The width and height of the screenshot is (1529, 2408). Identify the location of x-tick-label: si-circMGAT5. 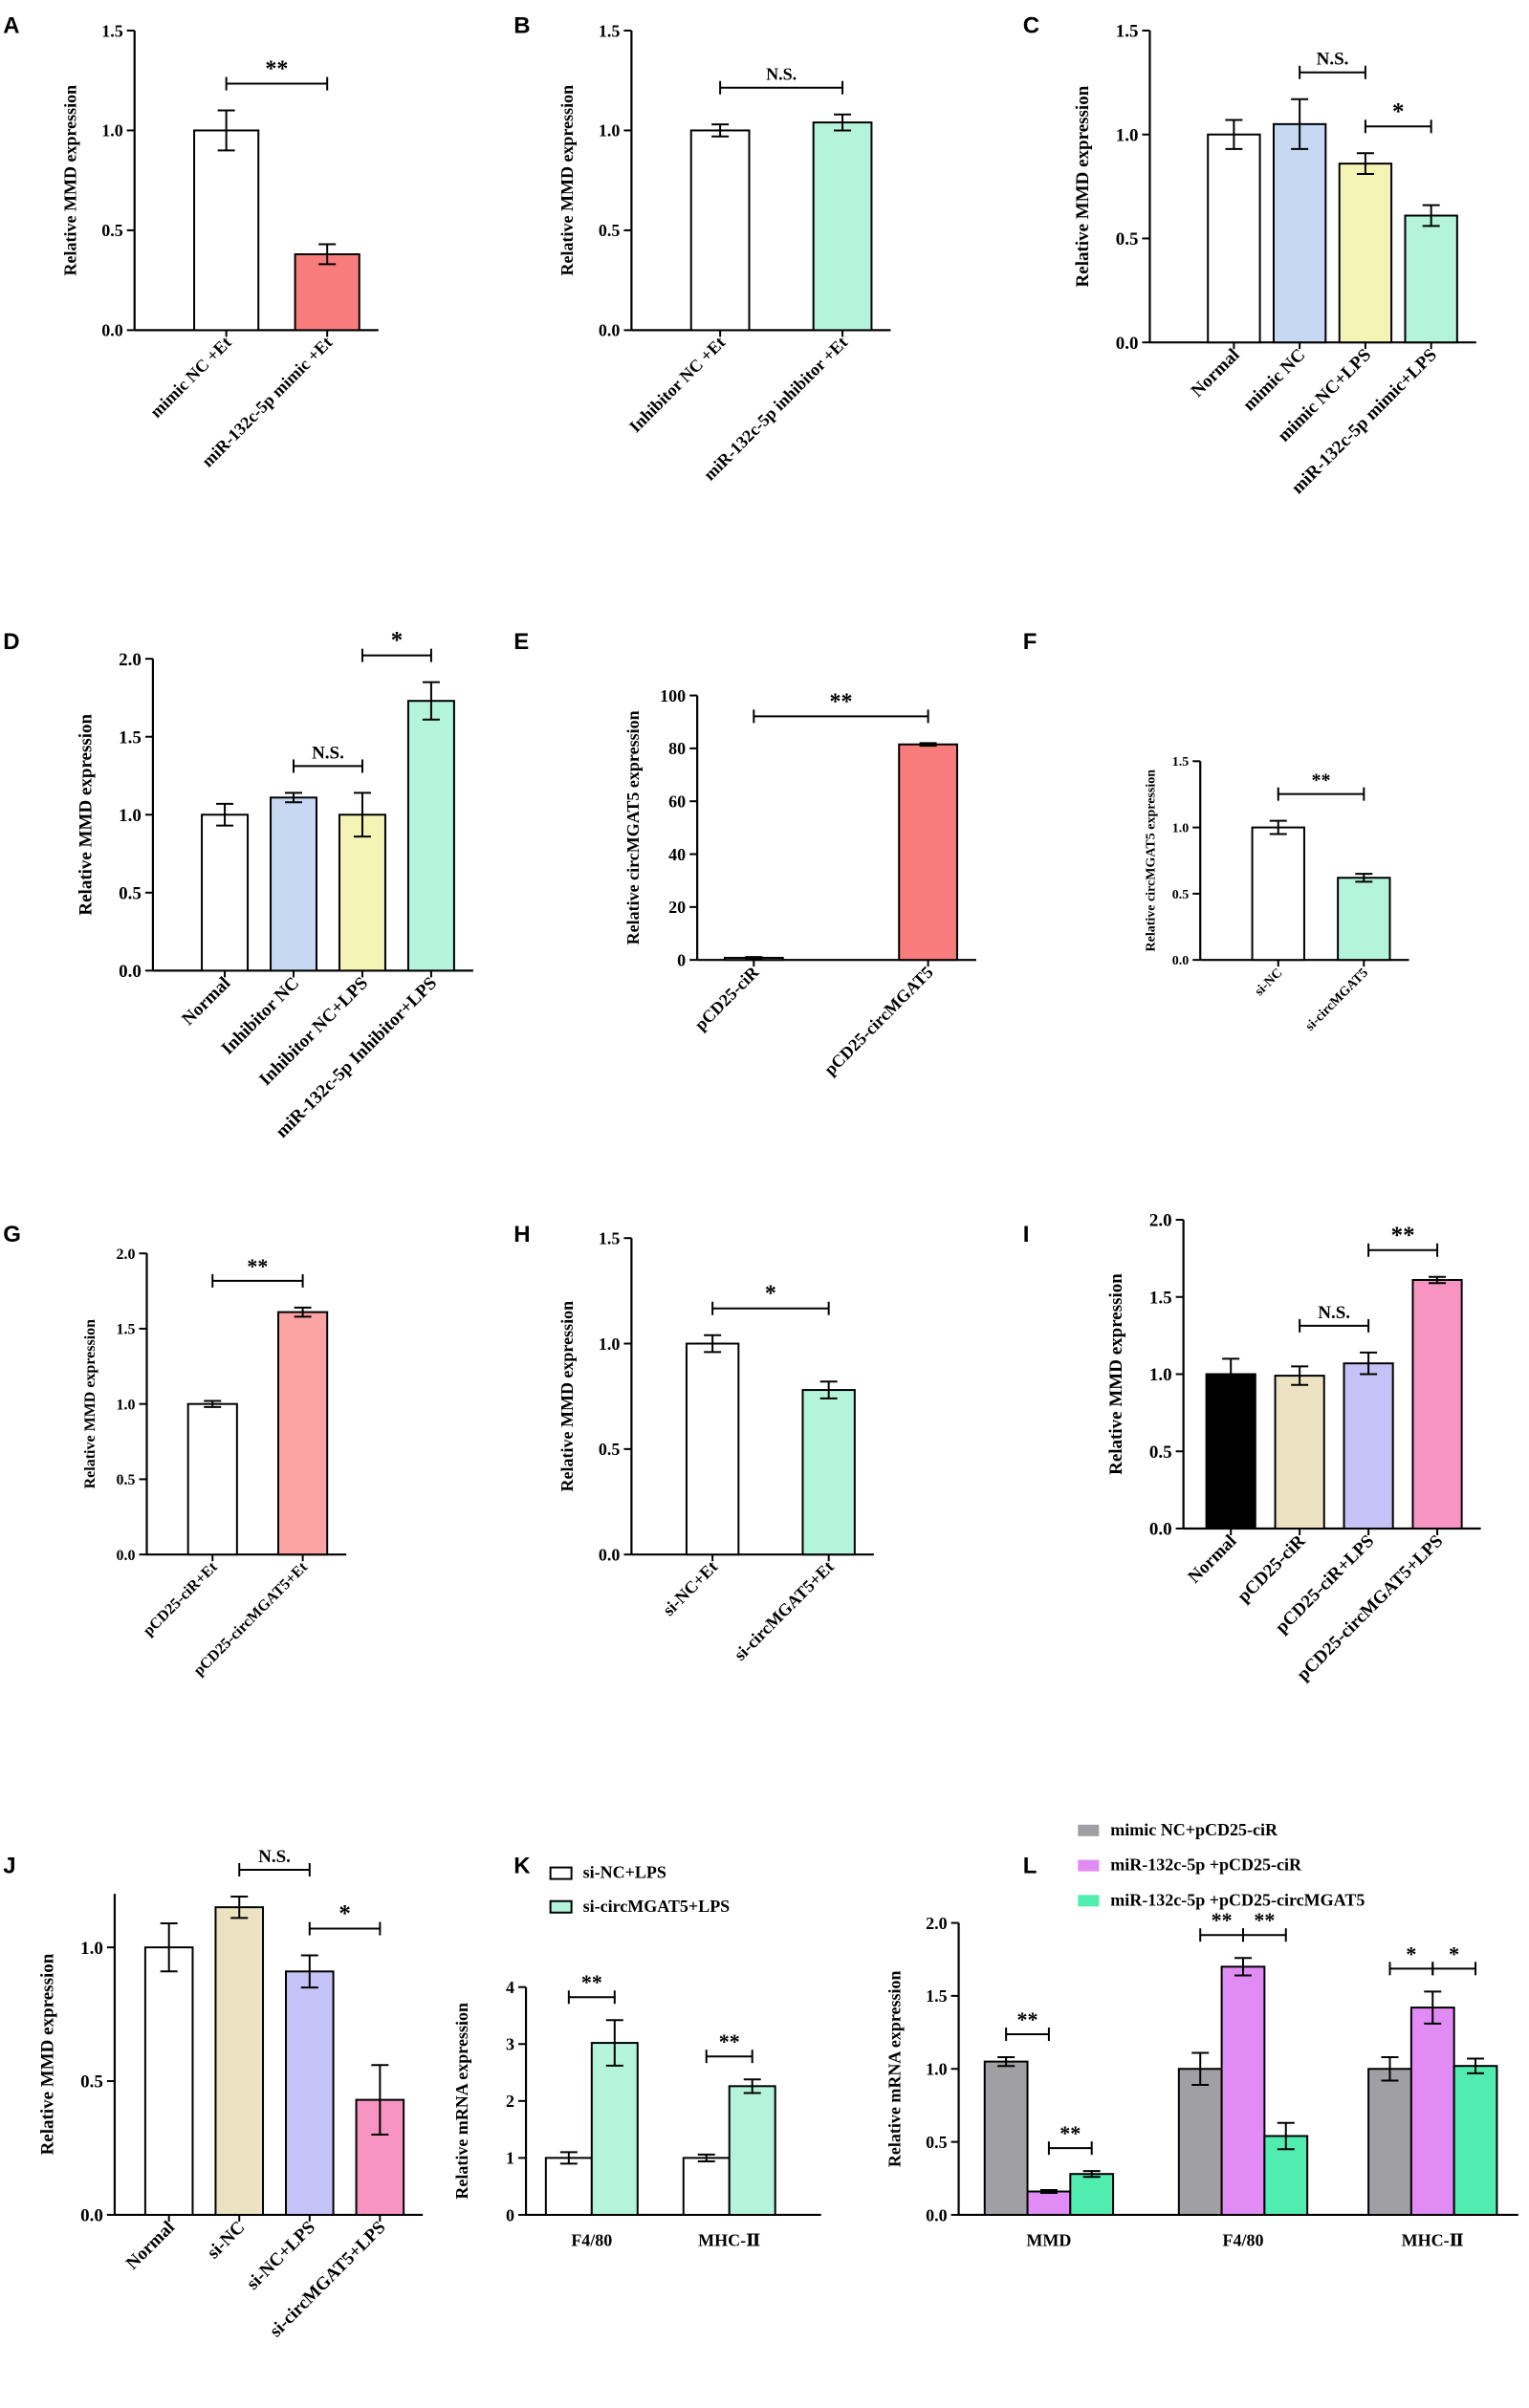
(1337, 999).